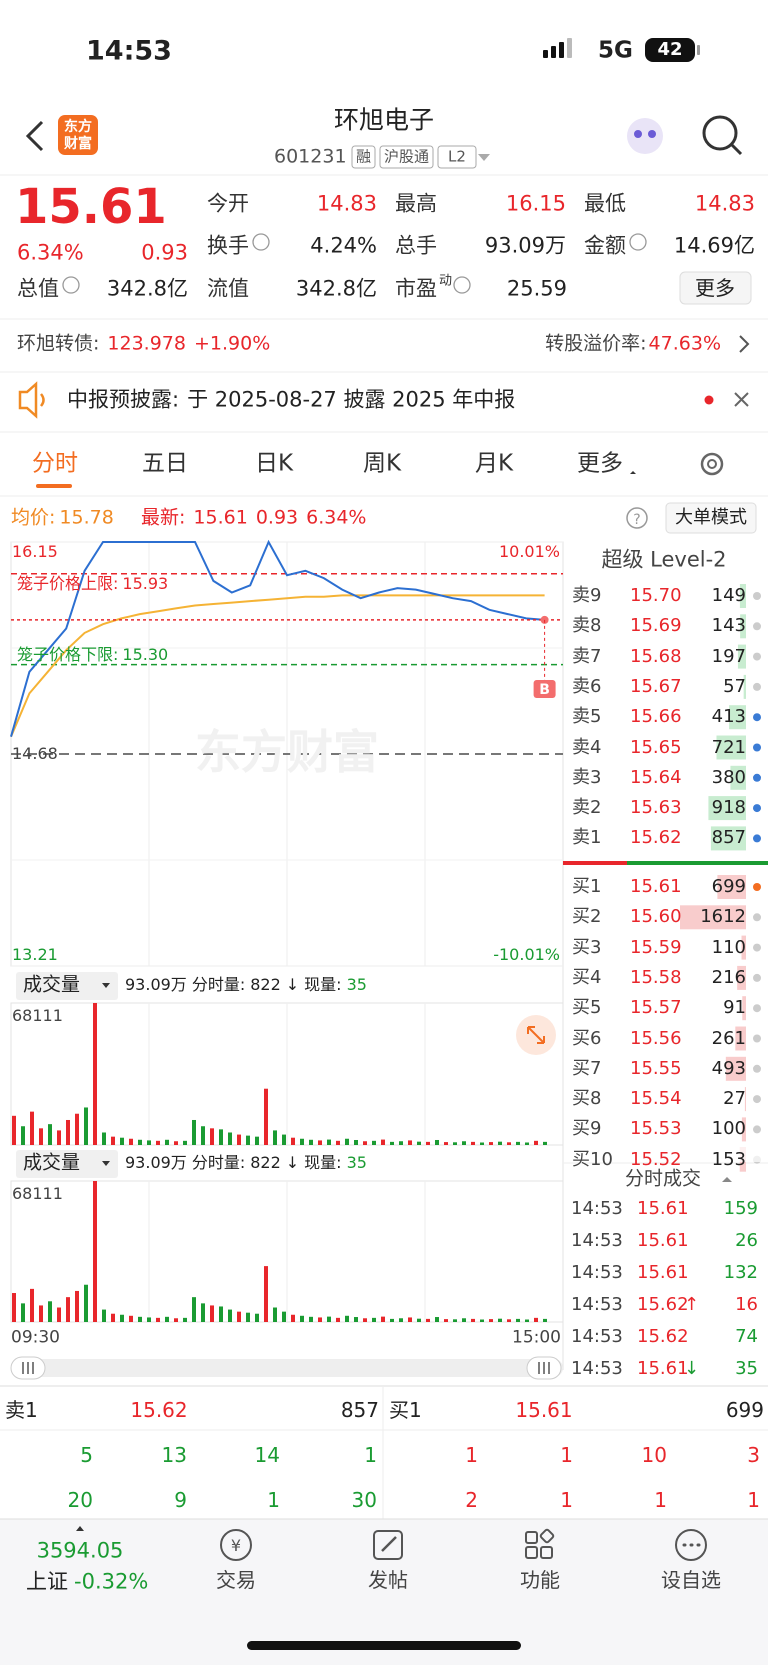 The height and width of the screenshot is (1665, 768). I want to click on function-icon, so click(540, 1543).